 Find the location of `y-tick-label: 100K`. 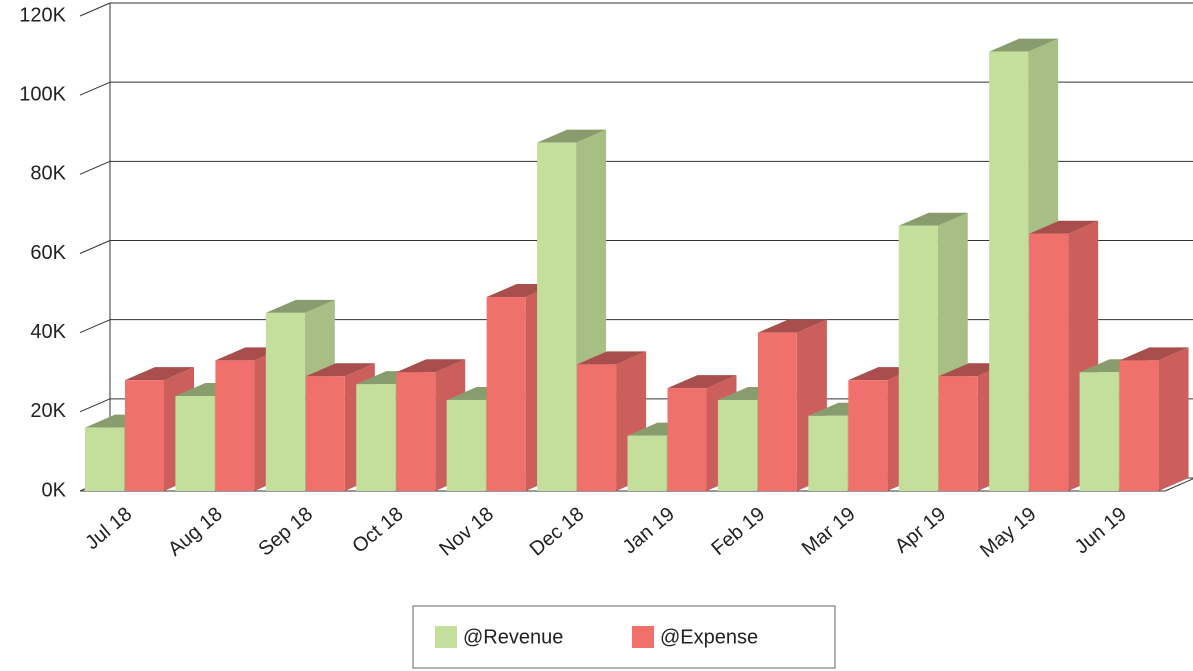

y-tick-label: 100K is located at coordinates (42, 94).